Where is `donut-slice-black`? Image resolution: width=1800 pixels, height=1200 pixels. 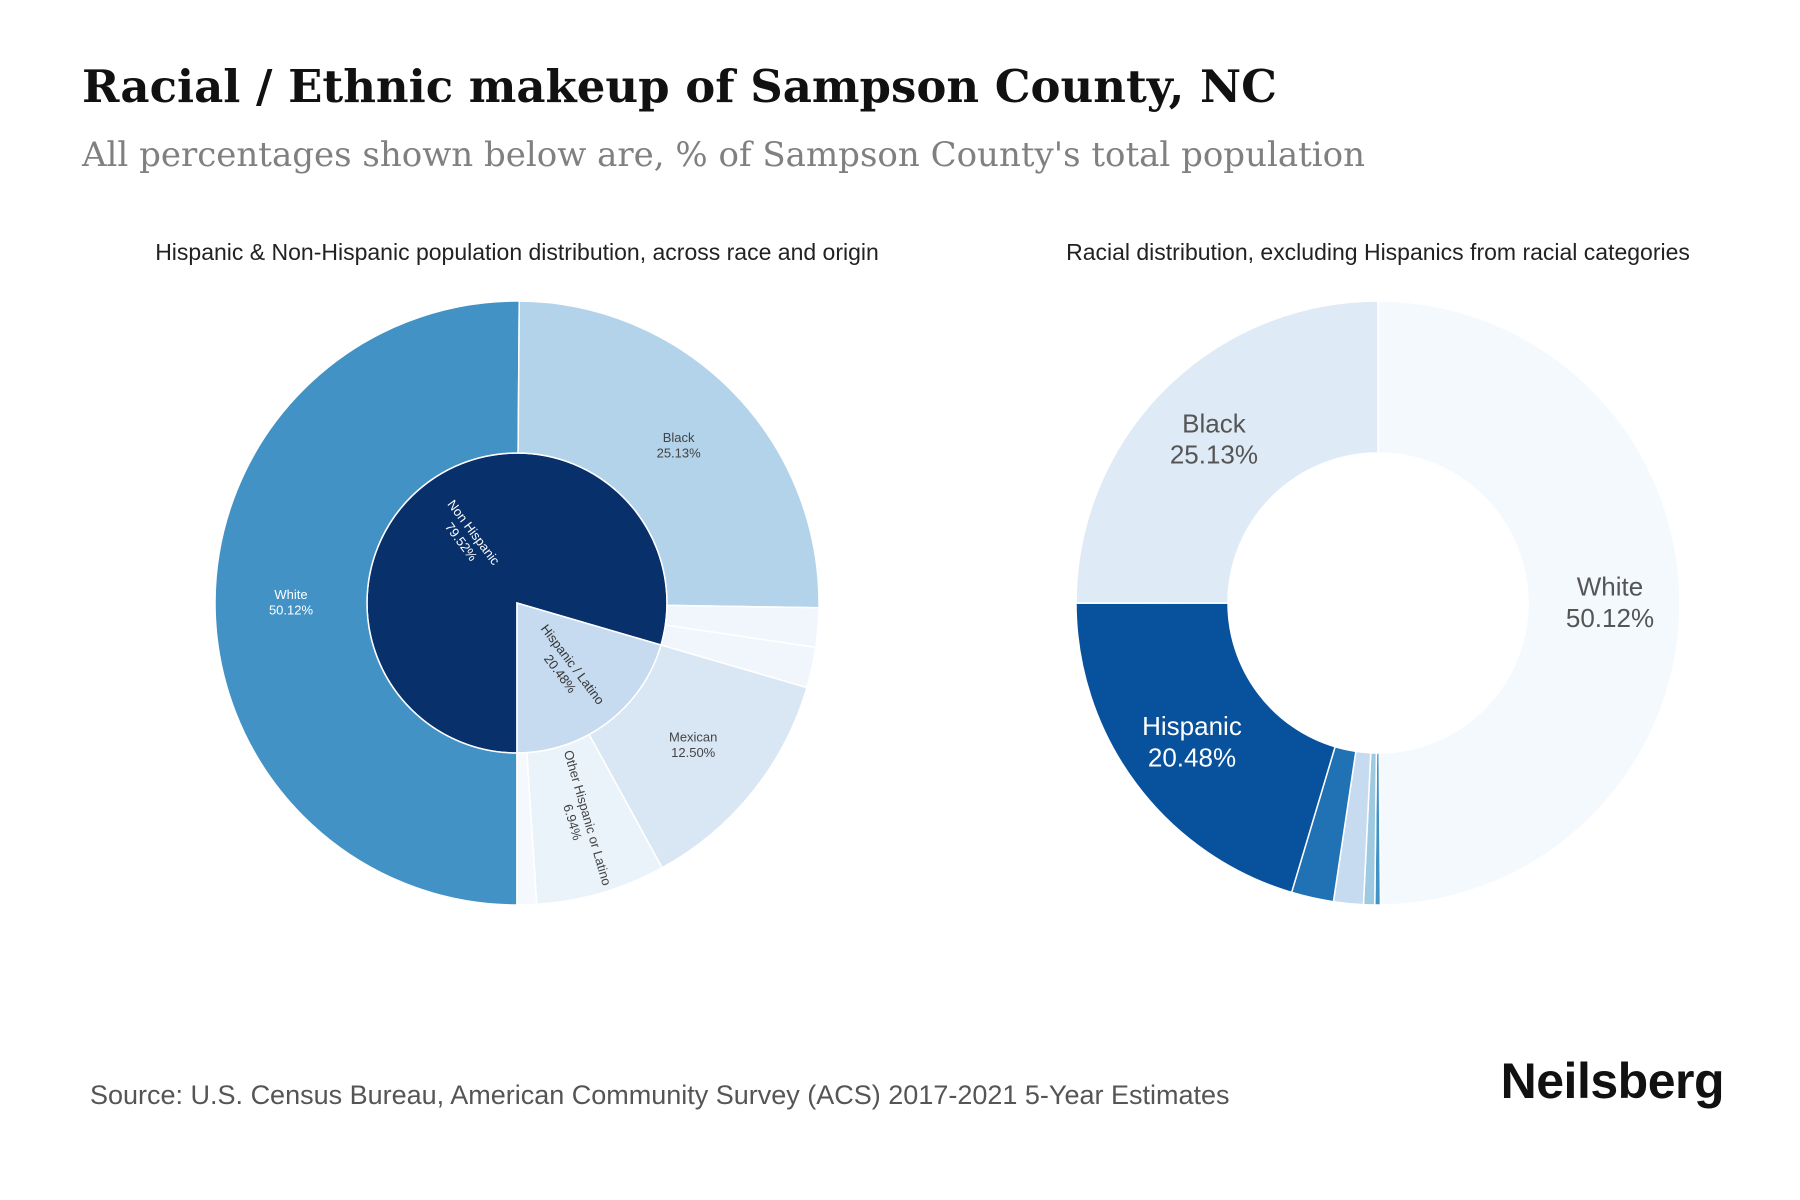 donut-slice-black is located at coordinates (1227, 452).